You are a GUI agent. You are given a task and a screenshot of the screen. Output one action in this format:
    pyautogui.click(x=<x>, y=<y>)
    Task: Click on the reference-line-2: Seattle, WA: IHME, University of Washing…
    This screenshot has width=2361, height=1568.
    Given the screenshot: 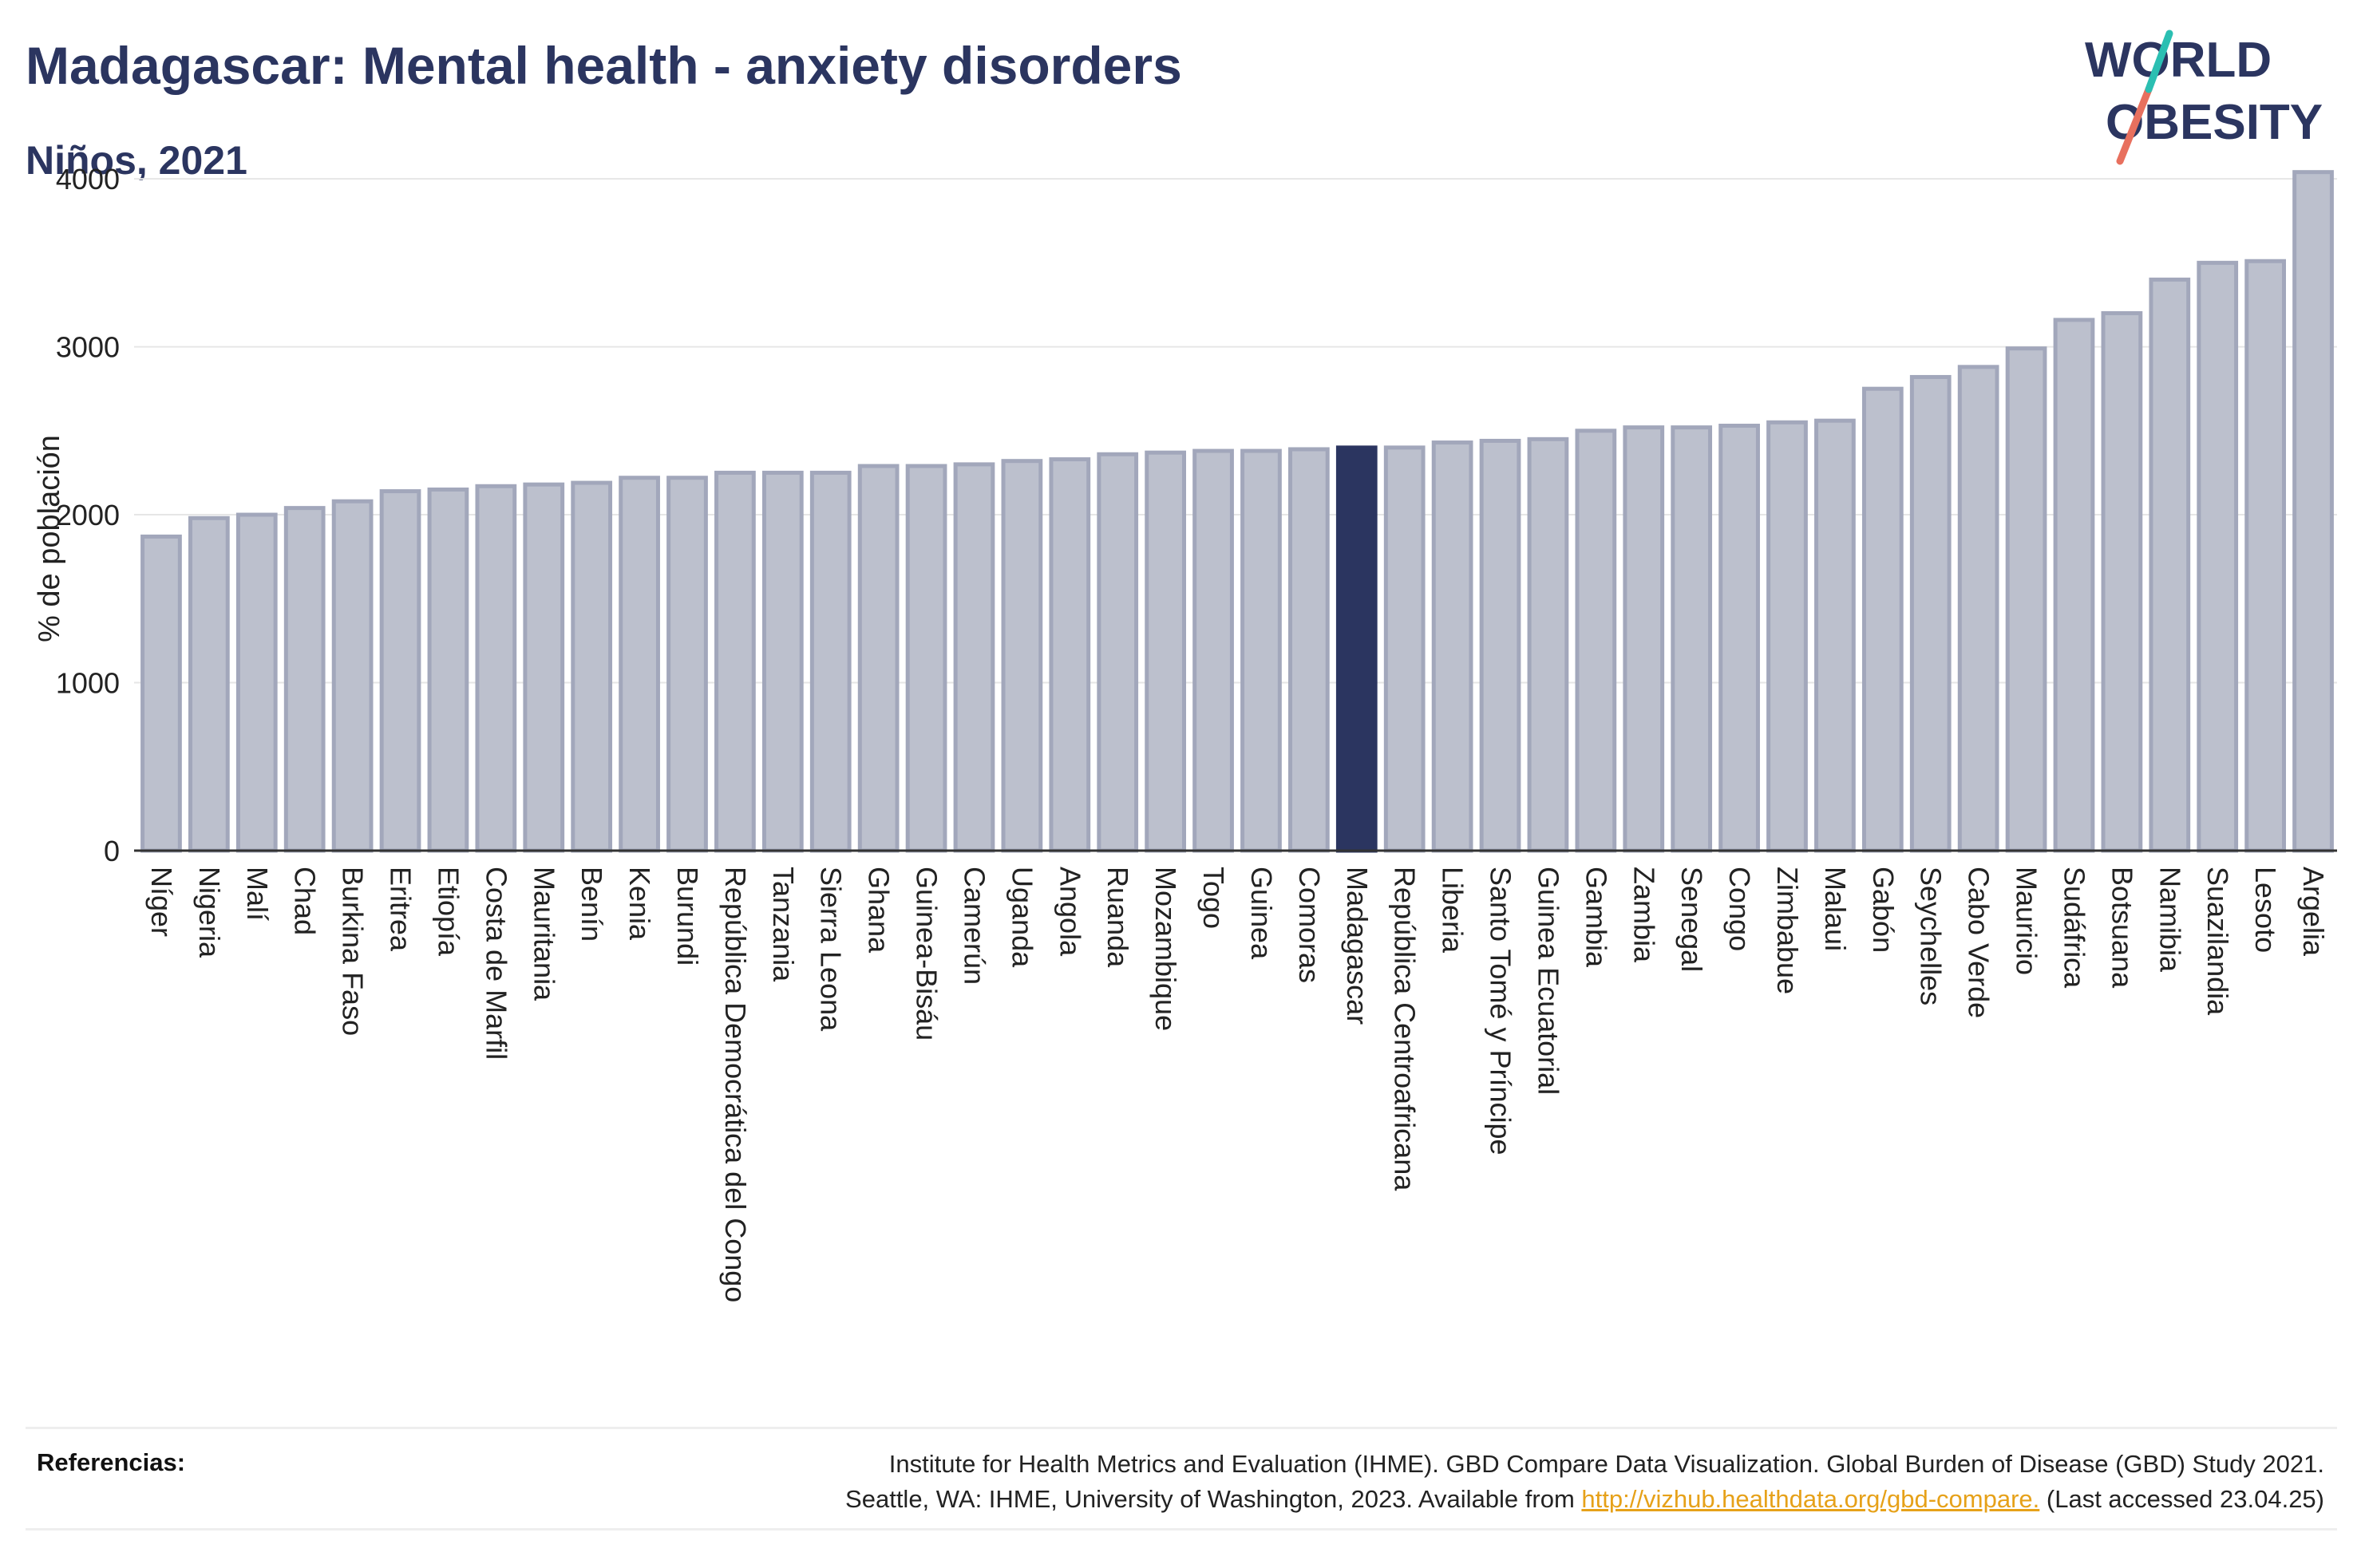 What is the action you would take?
    pyautogui.click(x=1584, y=1499)
    